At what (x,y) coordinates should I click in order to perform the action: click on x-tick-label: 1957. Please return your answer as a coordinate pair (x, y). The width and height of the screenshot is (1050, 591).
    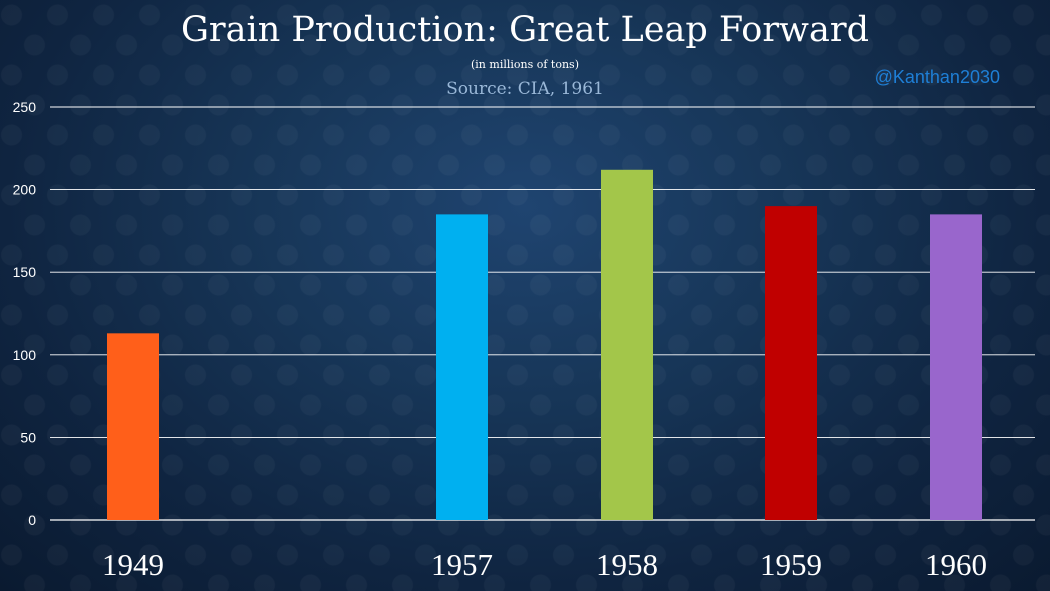
    Looking at the image, I should click on (462, 564).